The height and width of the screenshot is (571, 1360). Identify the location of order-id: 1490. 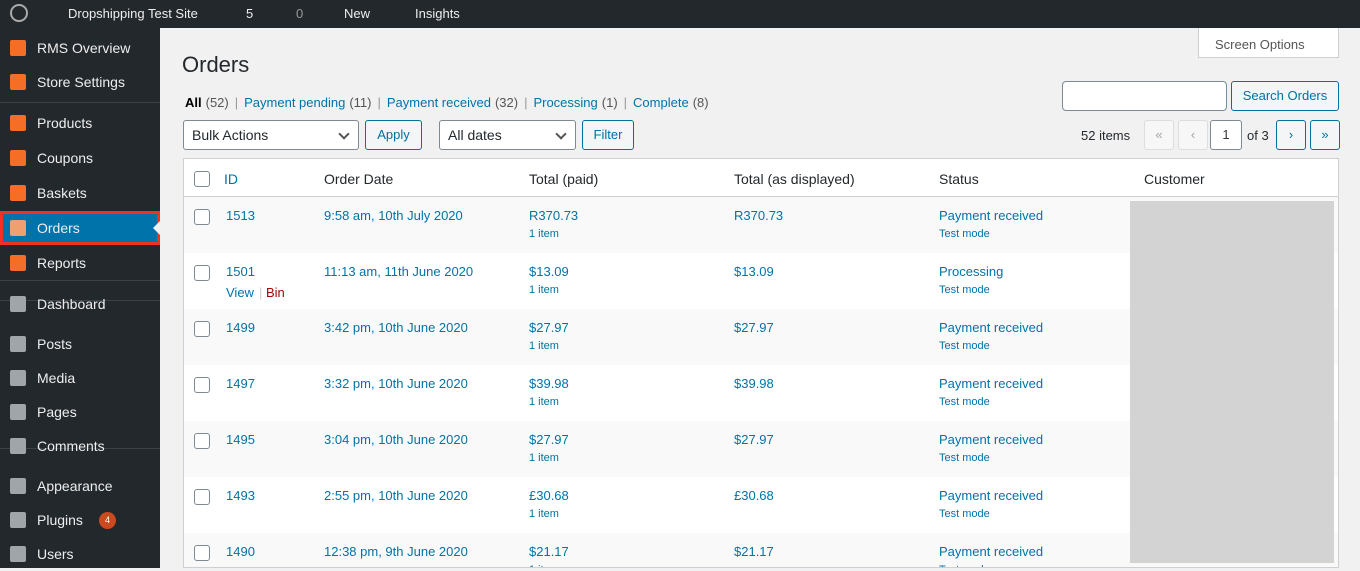
(240, 551).